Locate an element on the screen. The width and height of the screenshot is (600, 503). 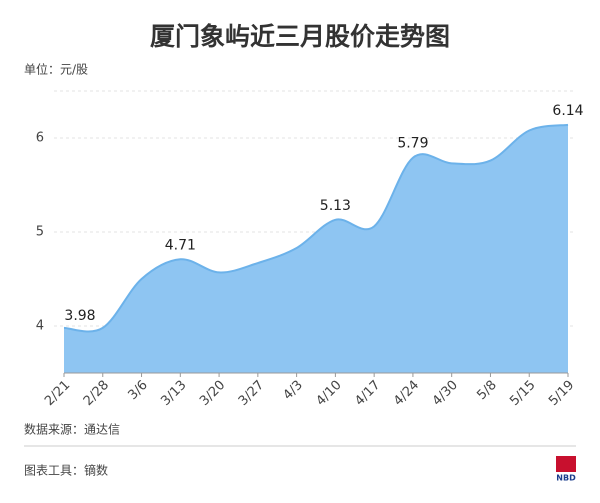
chart-title: 厦门象屿近三月股价走势图 is located at coordinates (300, 36).